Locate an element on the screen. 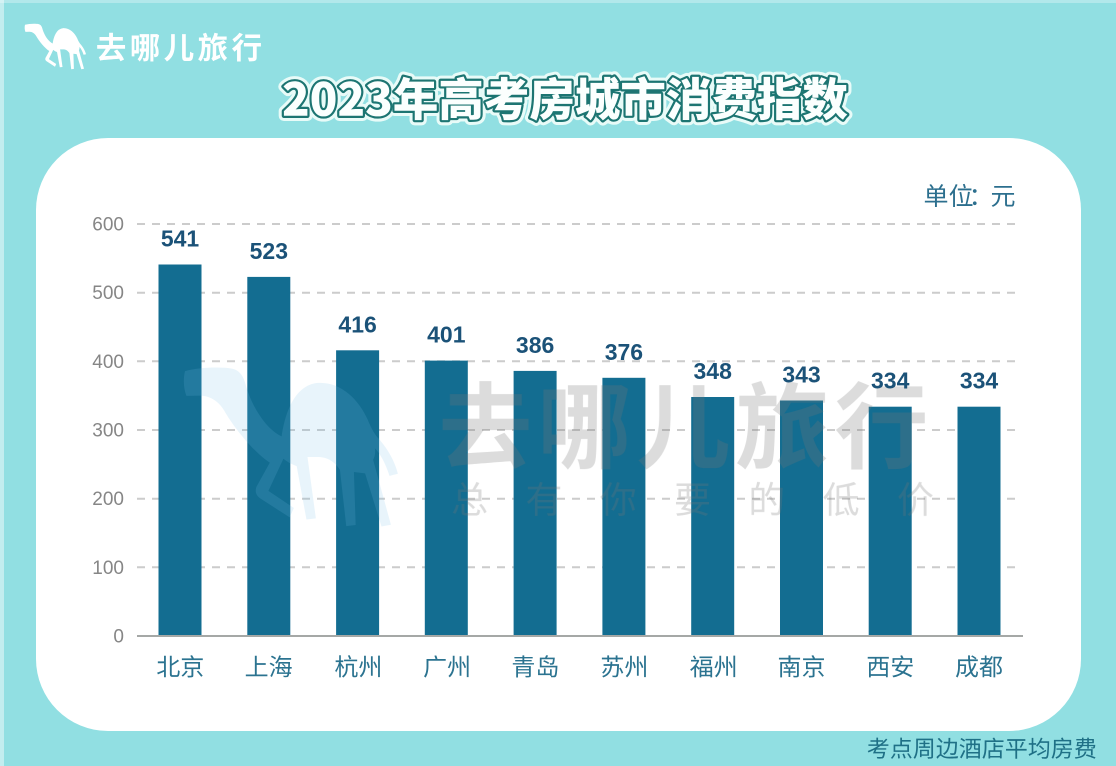  svg-text: 0 is located at coordinates (118, 637).